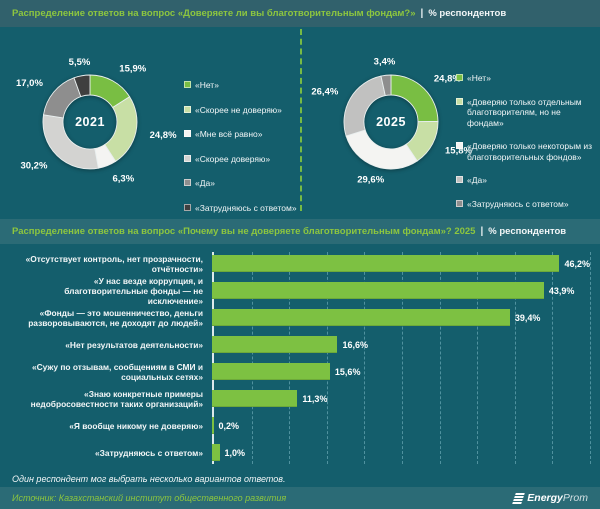 The height and width of the screenshot is (509, 600). I want to click on donut-segment-value: 17,0%, so click(29, 83).